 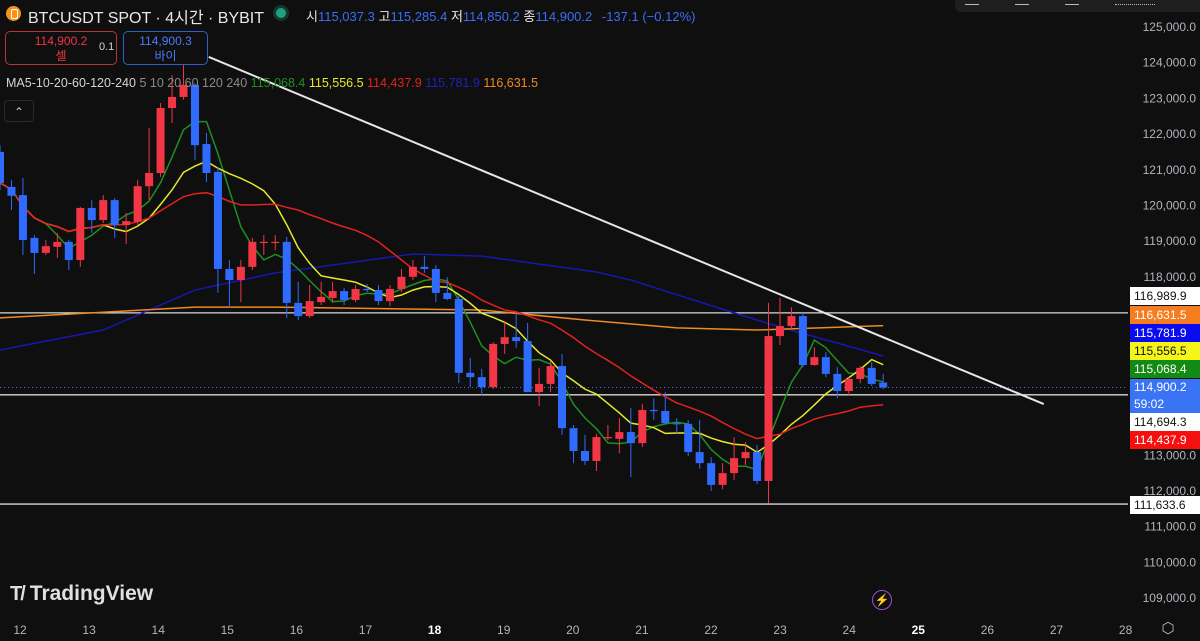 What do you see at coordinates (1135, 2) in the screenshot?
I see `more-icon` at bounding box center [1135, 2].